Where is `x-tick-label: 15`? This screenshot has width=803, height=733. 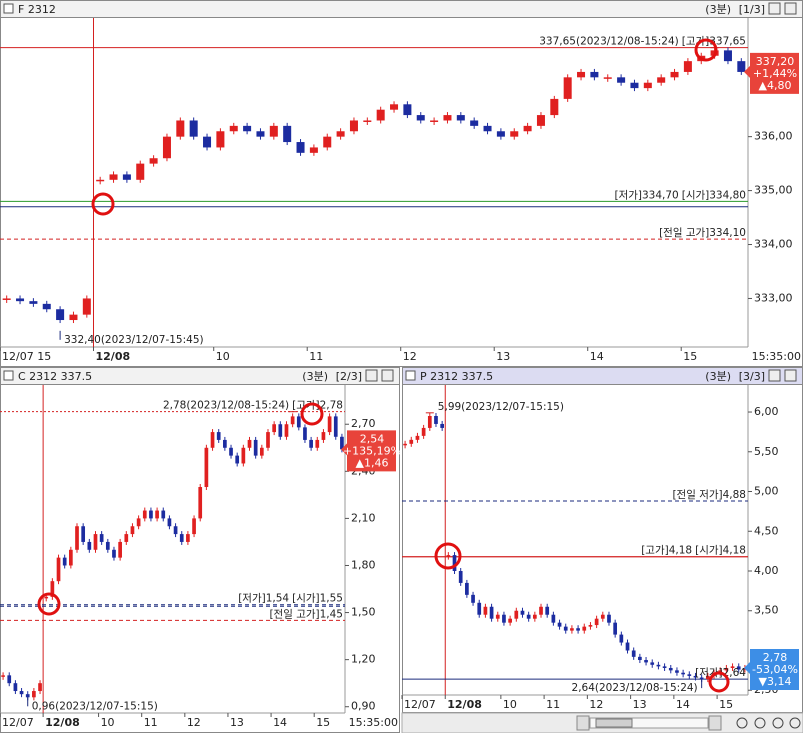
x-tick-label: 15 is located at coordinates (323, 722).